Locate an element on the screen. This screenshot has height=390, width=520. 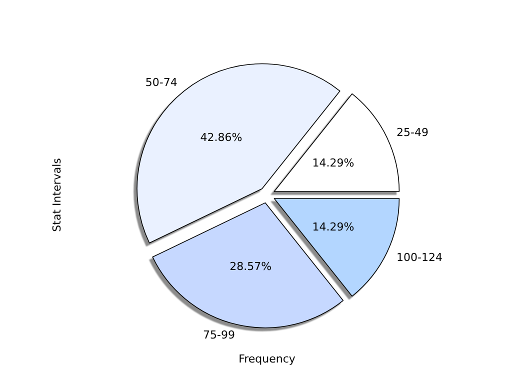
slice-label: 75-99 is located at coordinates (219, 335).